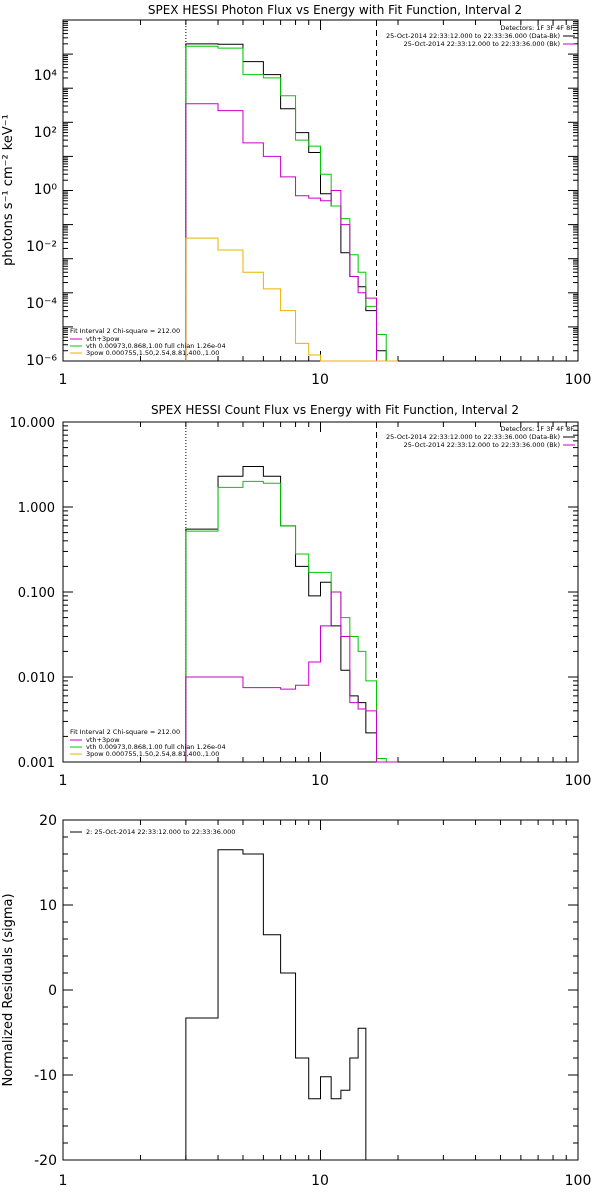  Describe the element at coordinates (52, 991) in the screenshot. I see `residuals-y-tick-label: 0` at that location.